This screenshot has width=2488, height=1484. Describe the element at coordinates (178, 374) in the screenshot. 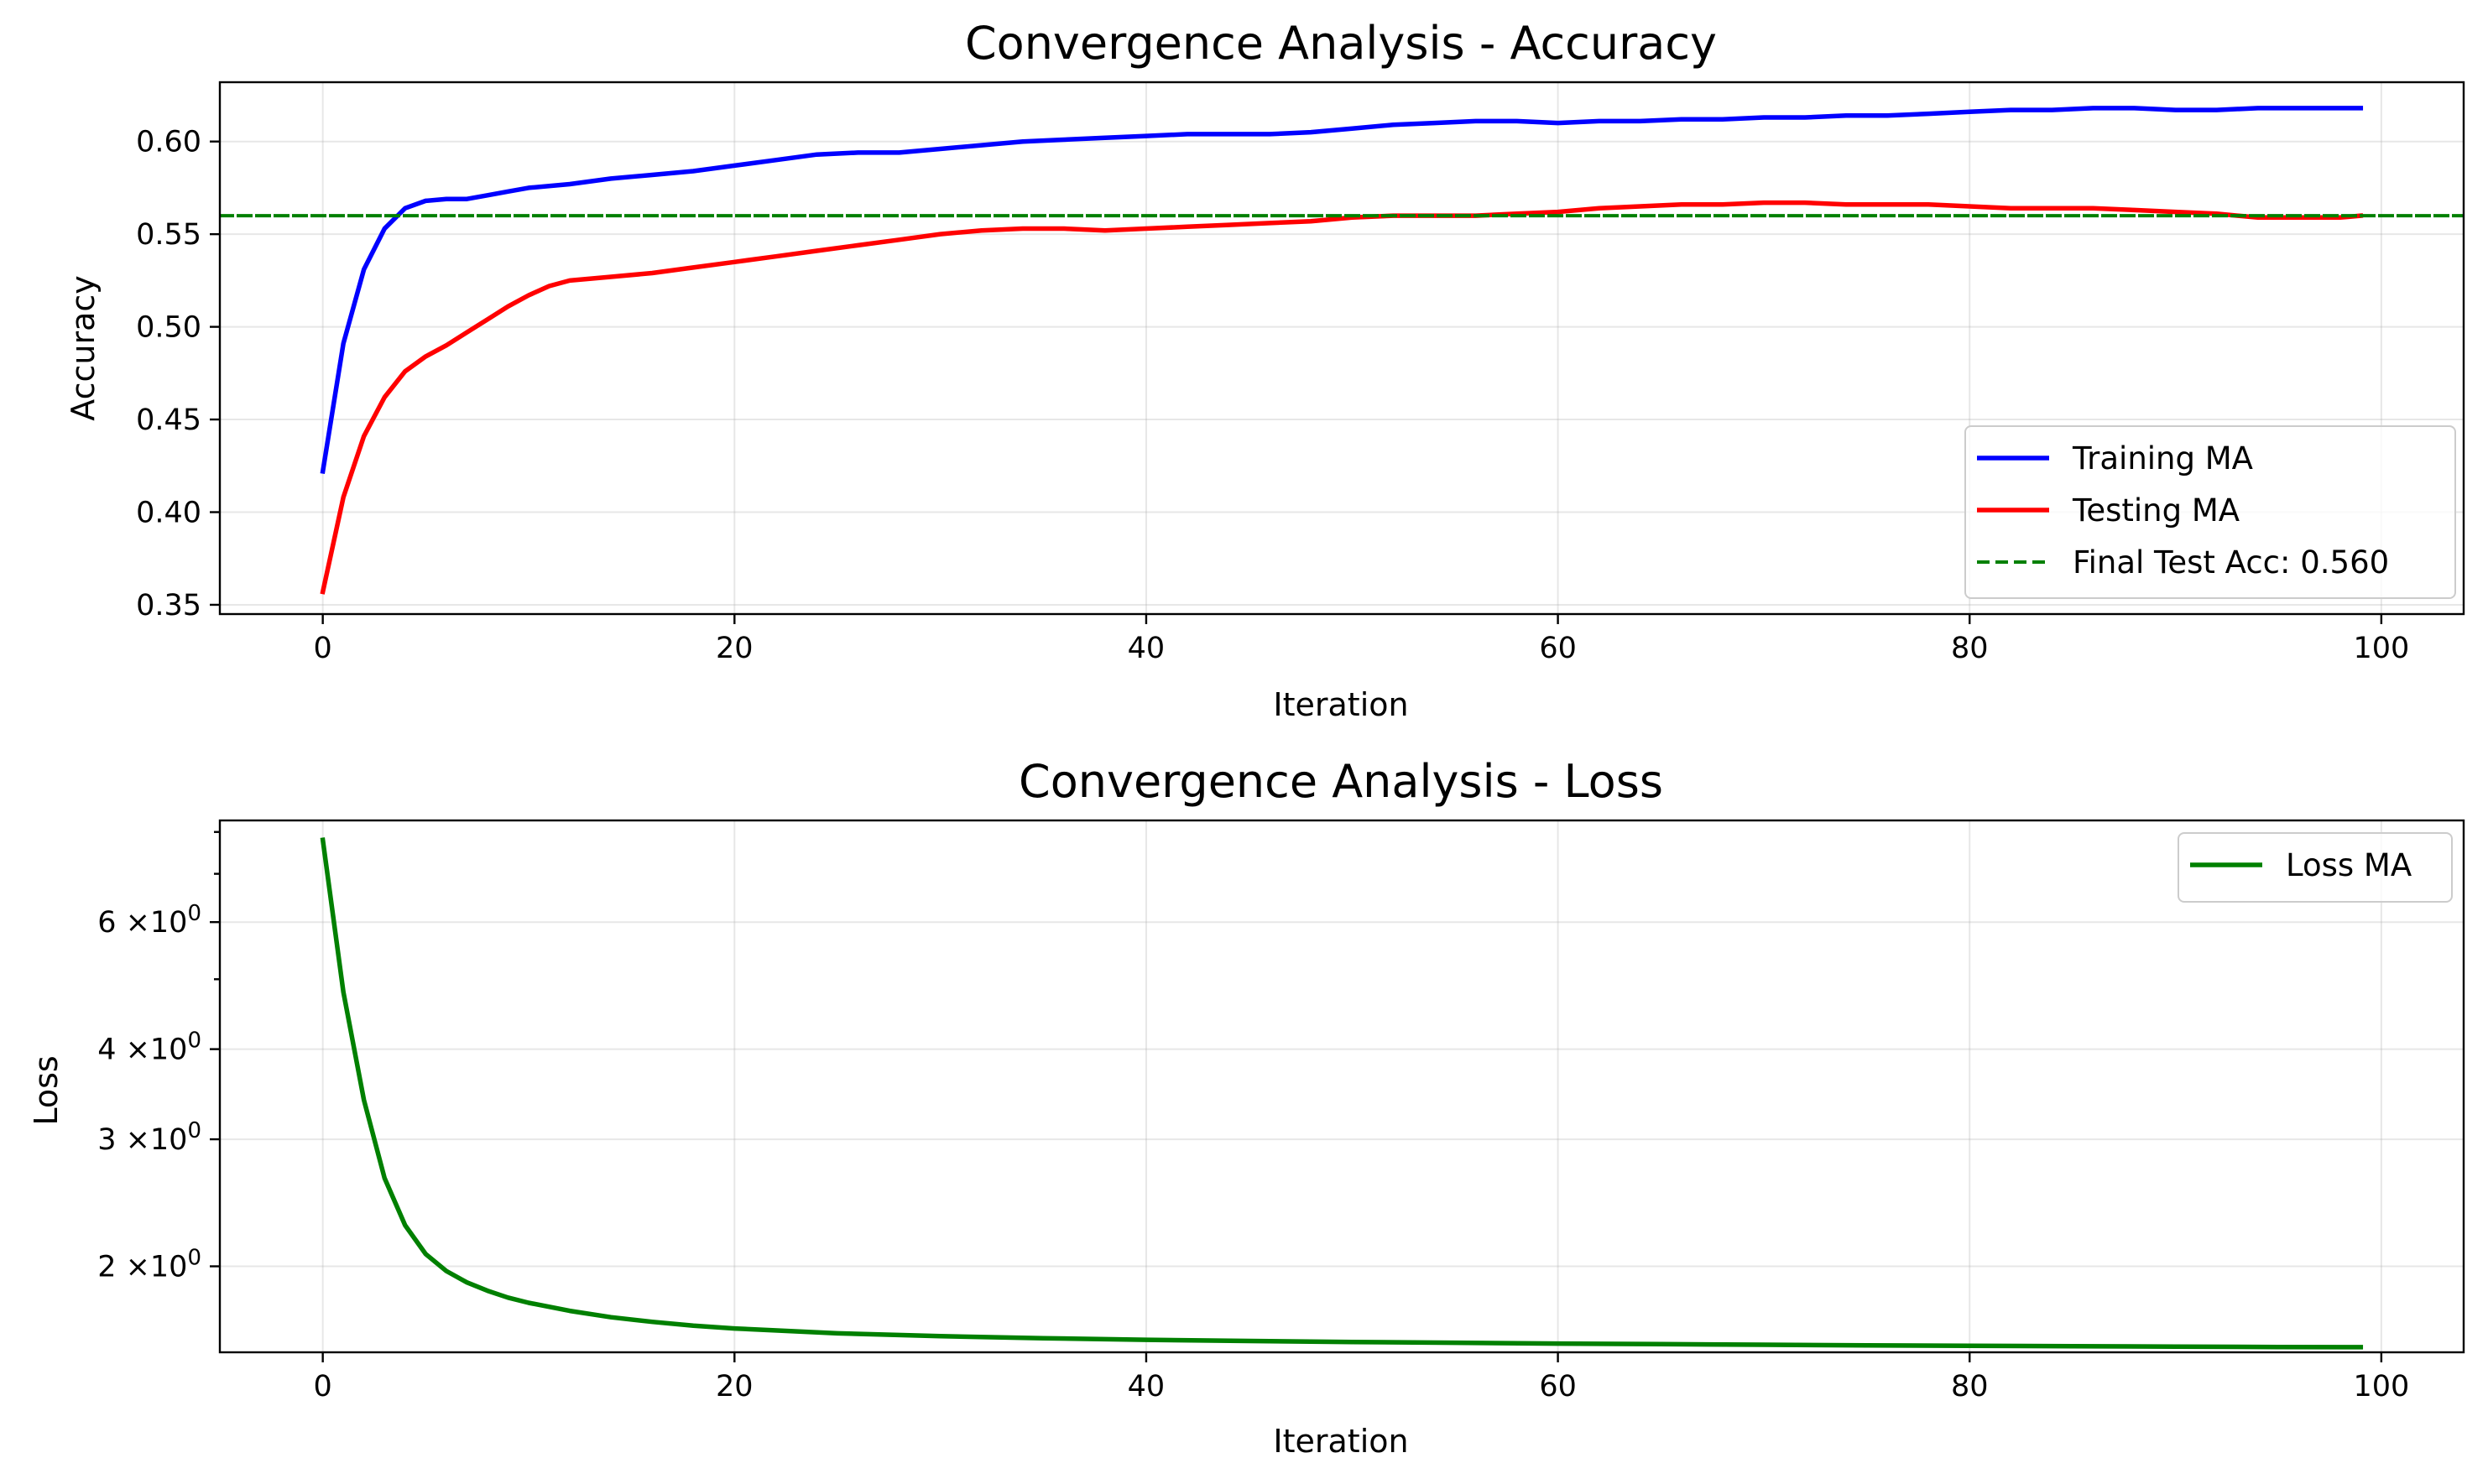

I see `accuracy-y-ticks: 0.35 0.40 0.45 0.50 0.55 0.60` at that location.